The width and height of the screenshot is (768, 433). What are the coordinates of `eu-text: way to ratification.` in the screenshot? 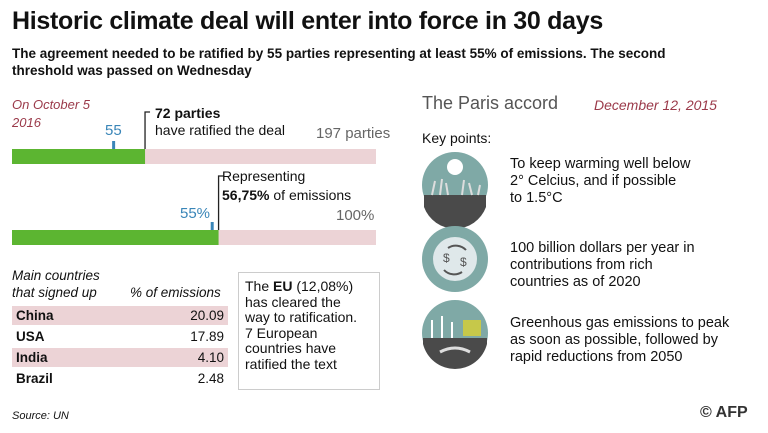 It's located at (301, 317).